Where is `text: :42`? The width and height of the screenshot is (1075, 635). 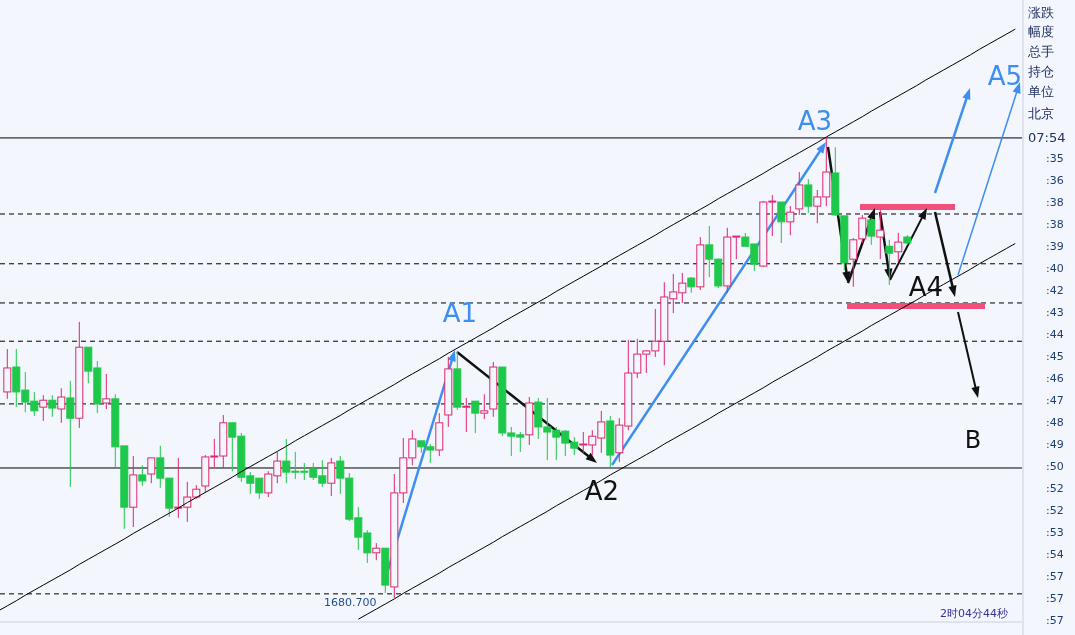
text: :42 is located at coordinates (1055, 290).